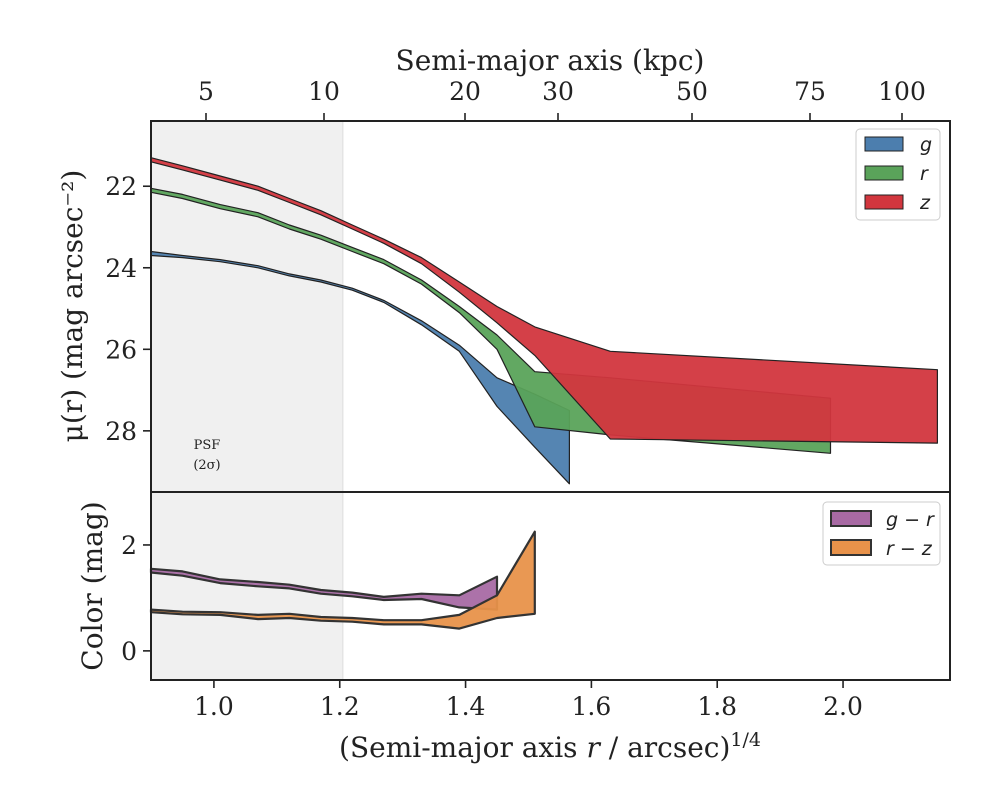 The height and width of the screenshot is (800, 1000). What do you see at coordinates (884, 144) in the screenshot?
I see `legend-swatch-g` at bounding box center [884, 144].